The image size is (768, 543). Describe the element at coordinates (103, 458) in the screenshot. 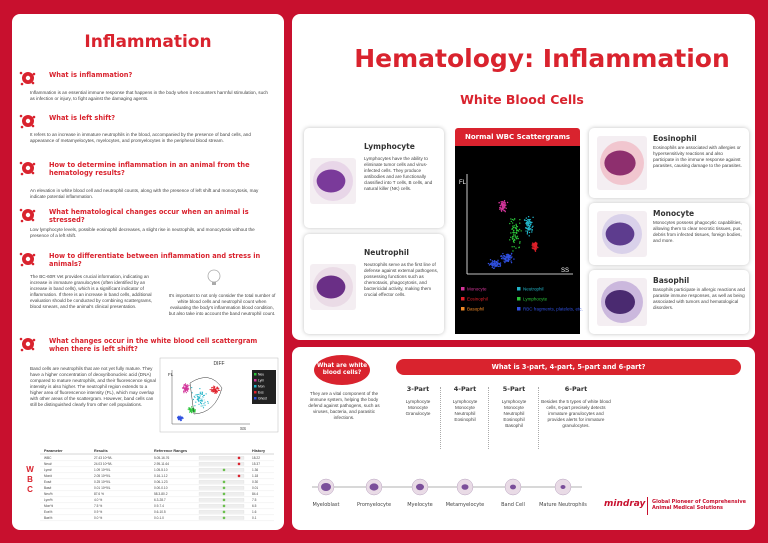

I see `table-cell: 27.43 10^9/L` at that location.